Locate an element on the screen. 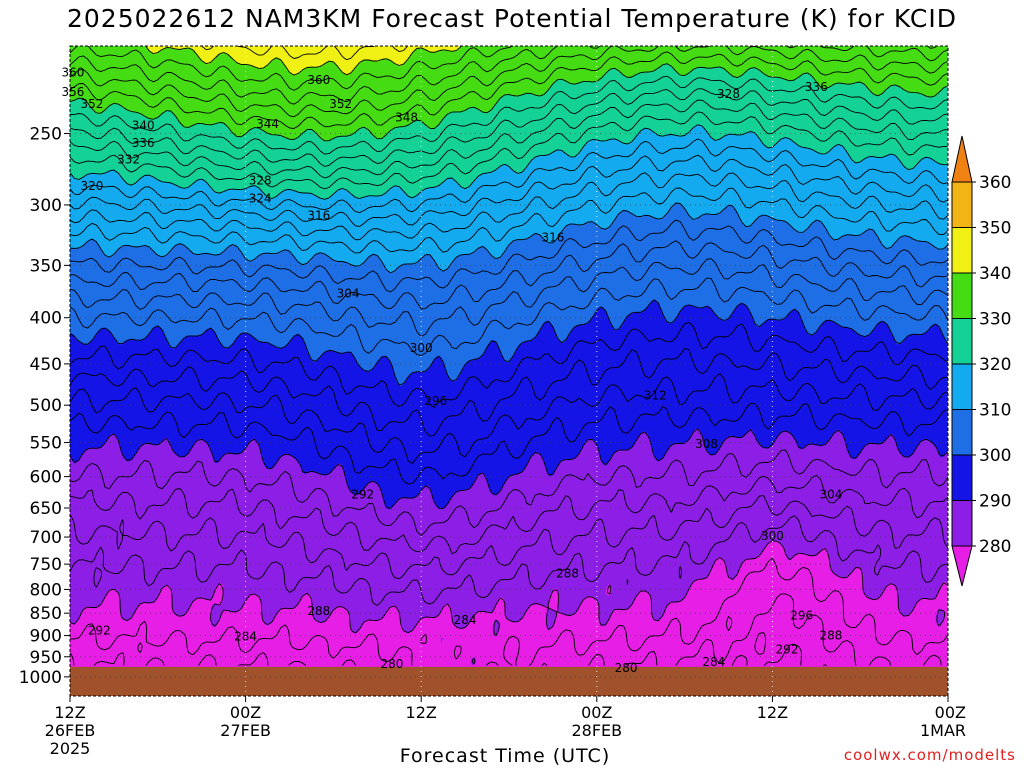 This screenshot has width=1024, height=768. contour-label: 308 is located at coordinates (706, 444).